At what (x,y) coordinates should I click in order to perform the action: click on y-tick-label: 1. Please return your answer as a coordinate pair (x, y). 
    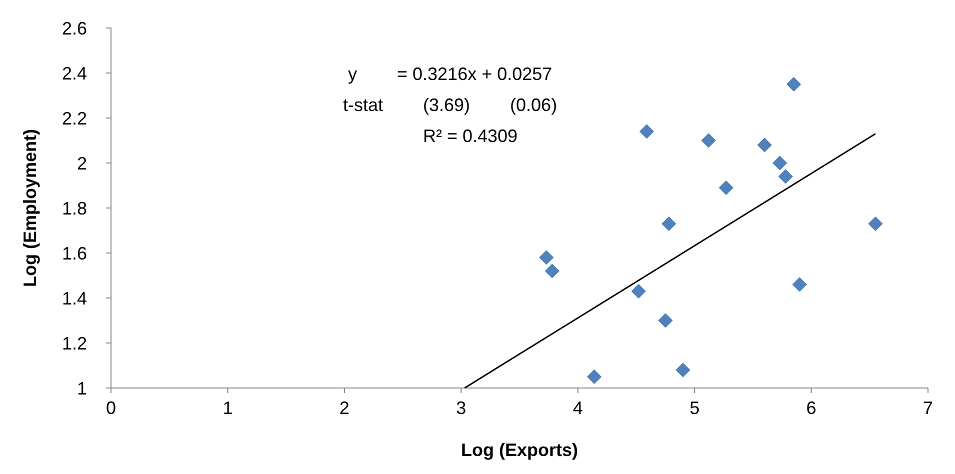
    Looking at the image, I should click on (81, 388).